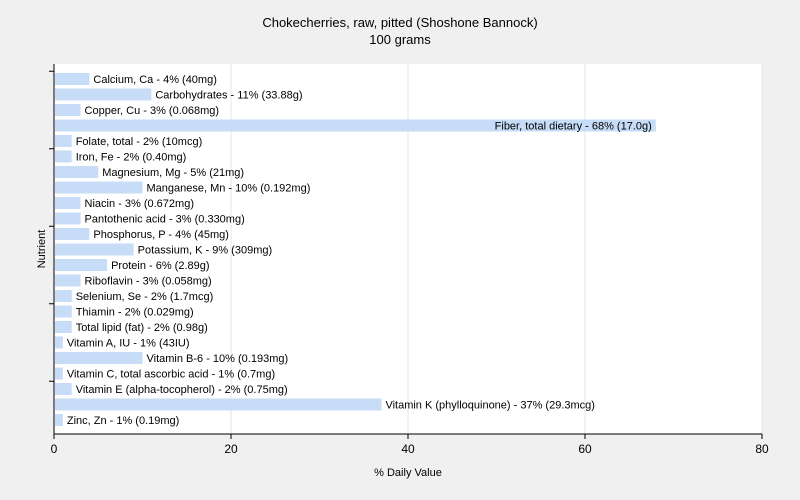 The width and height of the screenshot is (800, 500). Describe the element at coordinates (154, 80) in the screenshot. I see `bar-label: Calcium, Ca - 4% (40mg)` at that location.